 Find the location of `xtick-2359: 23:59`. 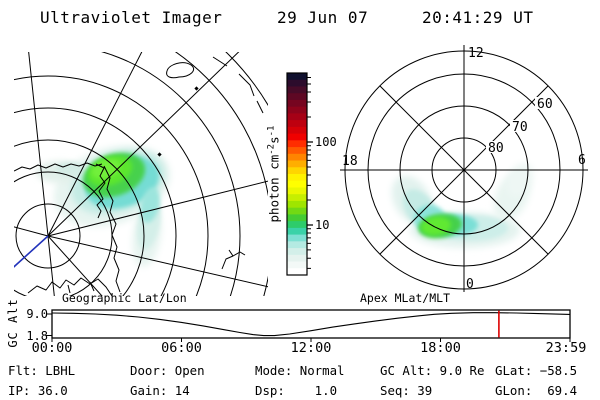

xtick-2359: 23:59 is located at coordinates (566, 348).